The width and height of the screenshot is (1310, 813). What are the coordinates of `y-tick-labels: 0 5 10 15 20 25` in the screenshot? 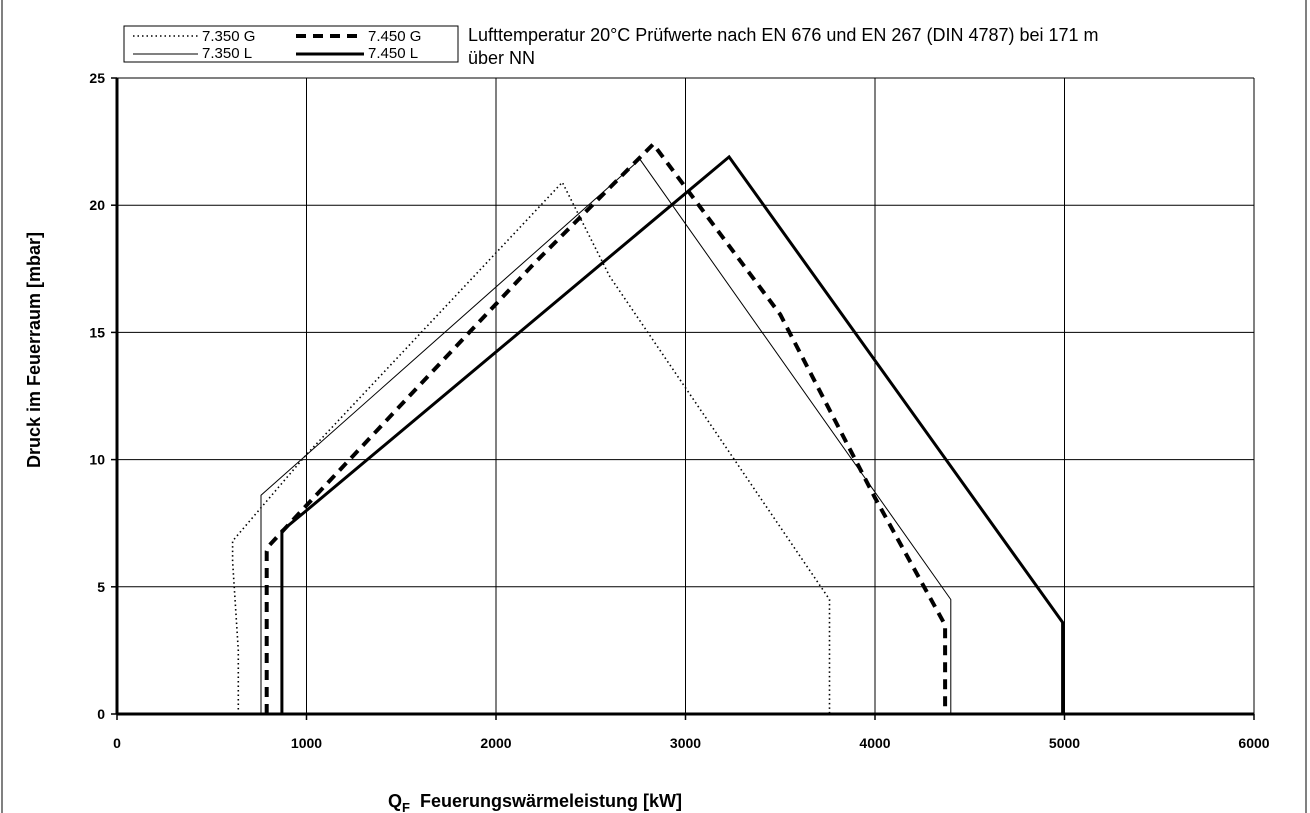 It's located at (97, 396).